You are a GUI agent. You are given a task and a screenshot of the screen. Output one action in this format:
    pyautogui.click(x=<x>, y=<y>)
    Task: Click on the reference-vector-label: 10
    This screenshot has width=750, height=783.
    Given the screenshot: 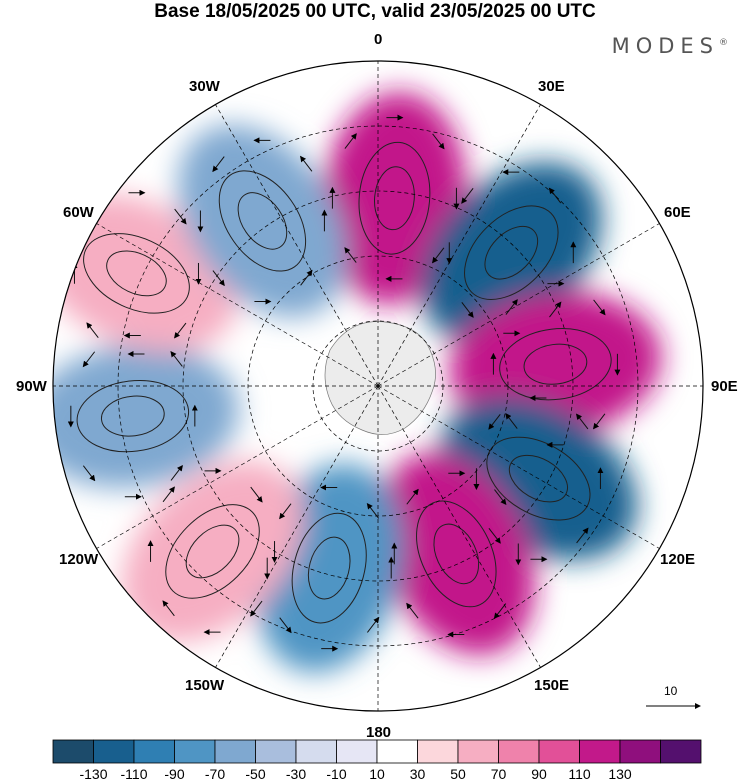 What is the action you would take?
    pyautogui.click(x=671, y=691)
    